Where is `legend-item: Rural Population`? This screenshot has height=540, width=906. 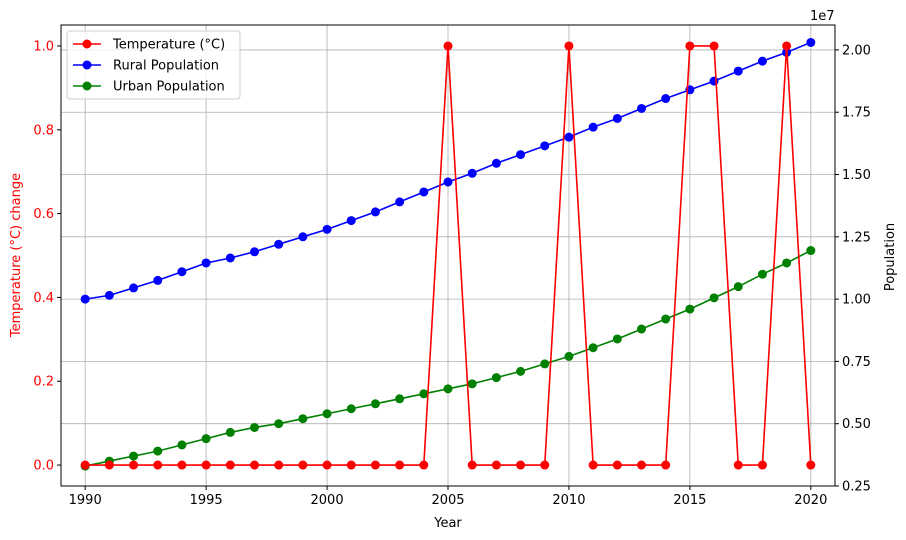
legend-item: Rural Population is located at coordinates (146, 66).